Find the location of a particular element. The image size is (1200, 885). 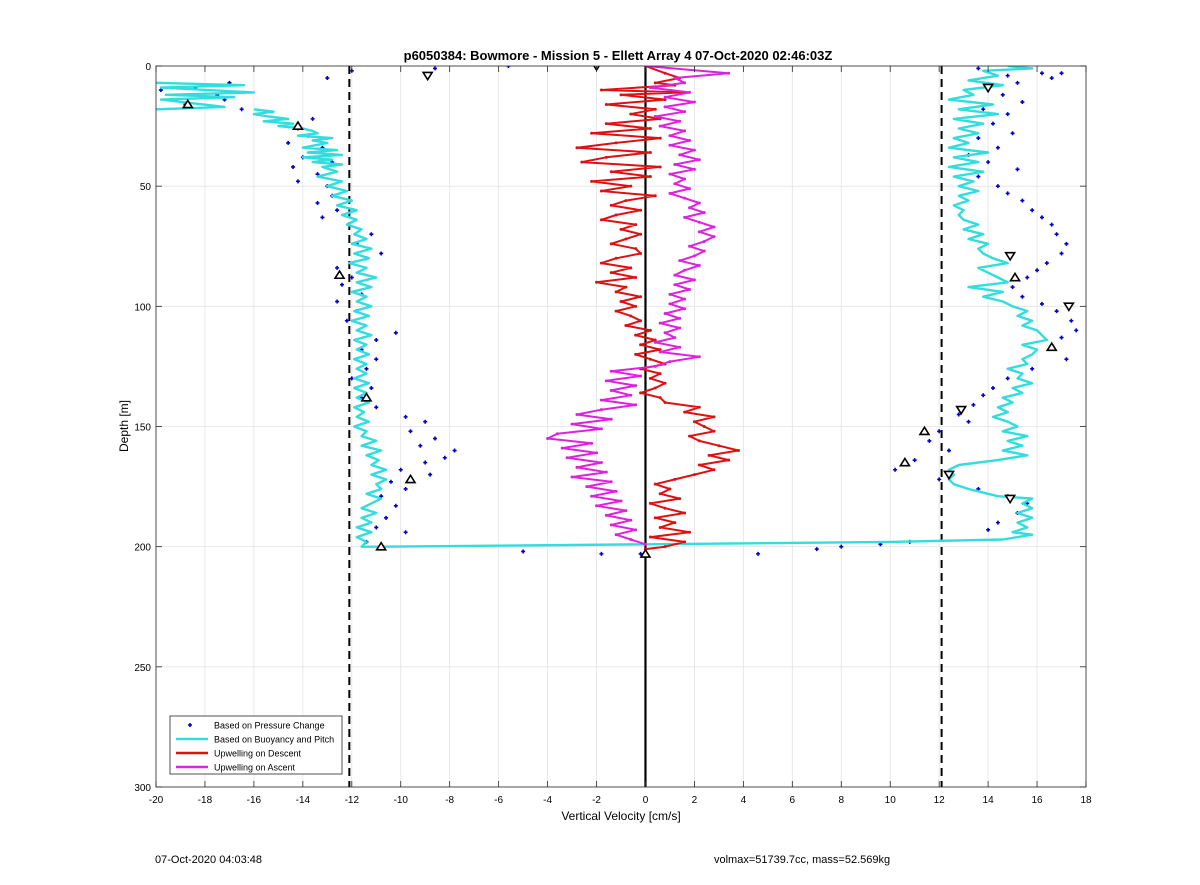

x-axis-label: Vertical Velocity [cm/s] is located at coordinates (620, 816).